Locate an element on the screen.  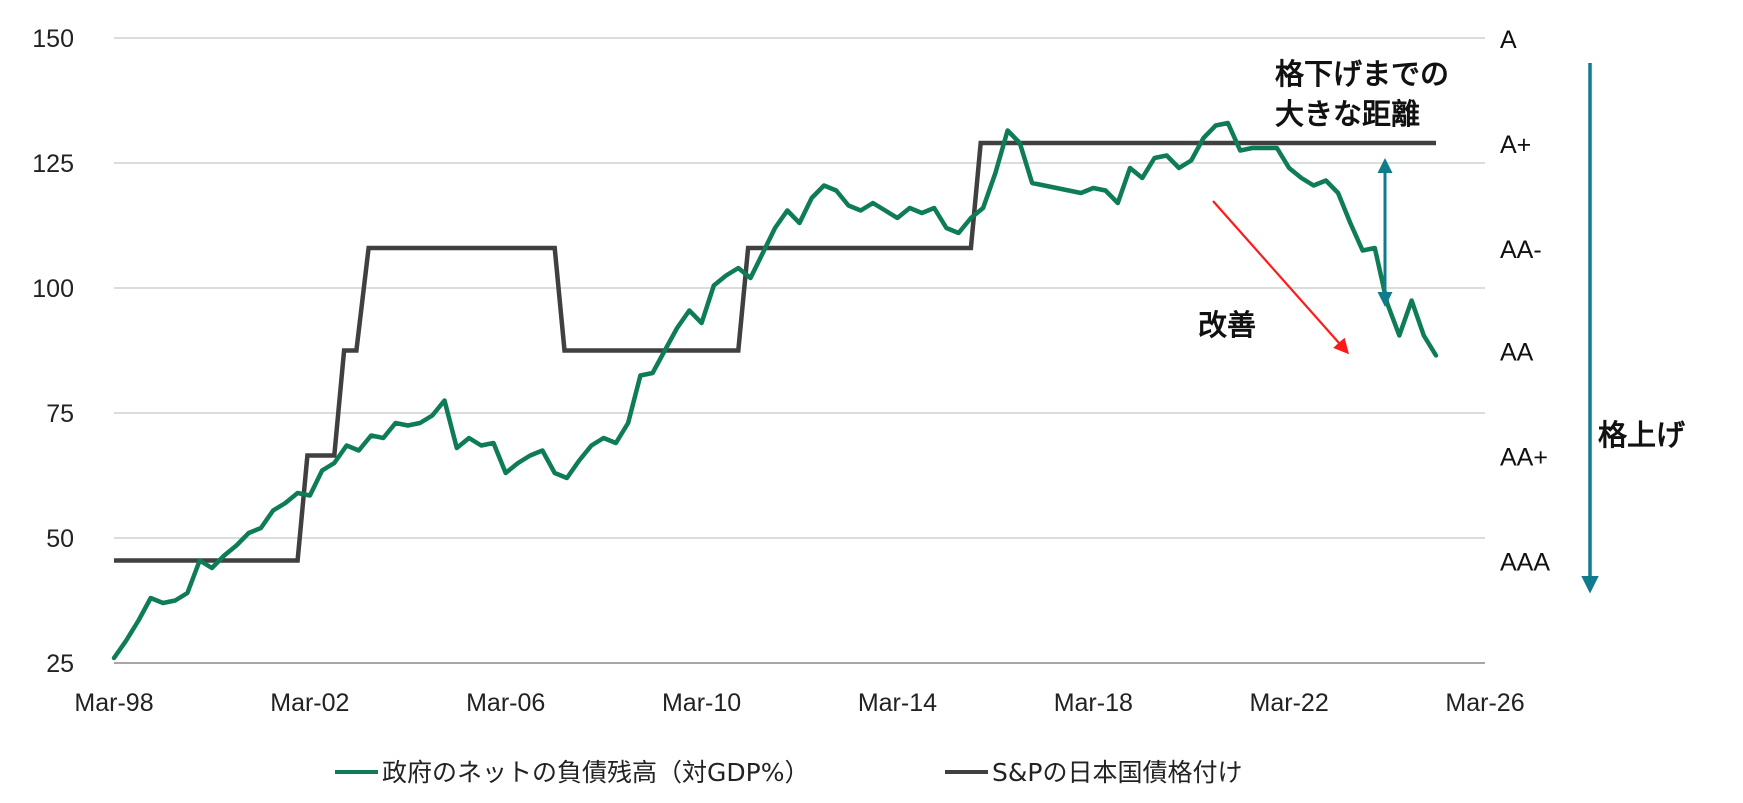
rating-label: AA is located at coordinates (1517, 353).